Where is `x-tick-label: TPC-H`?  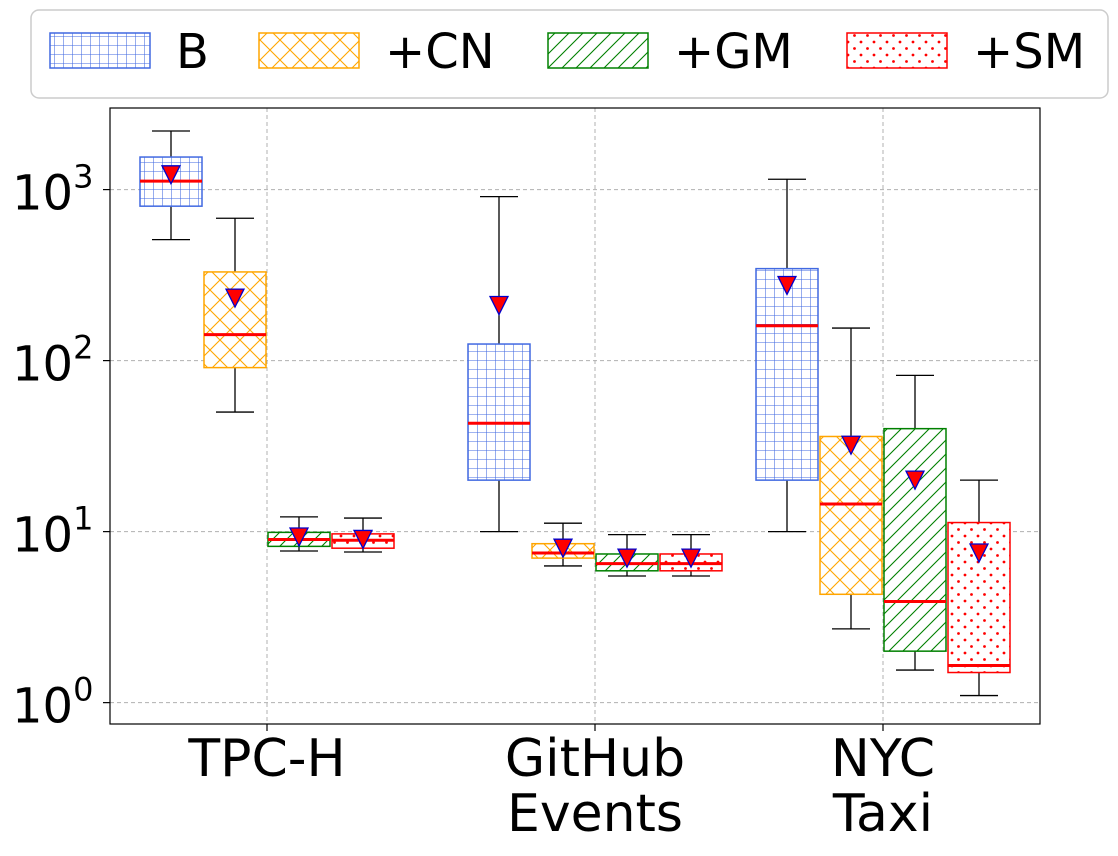
x-tick-label: TPC-H is located at coordinates (266, 759).